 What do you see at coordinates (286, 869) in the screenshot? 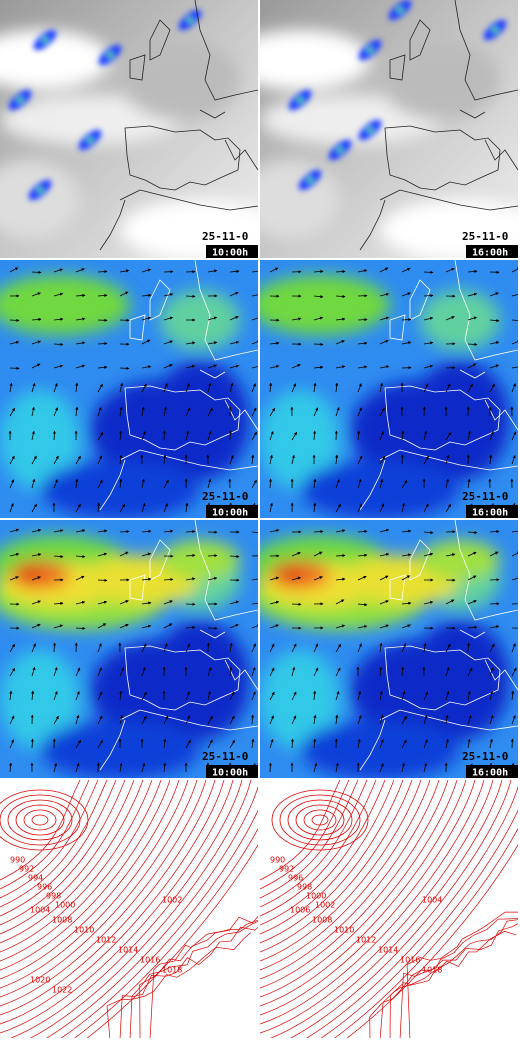
I see `isobar-label: 992` at bounding box center [286, 869].